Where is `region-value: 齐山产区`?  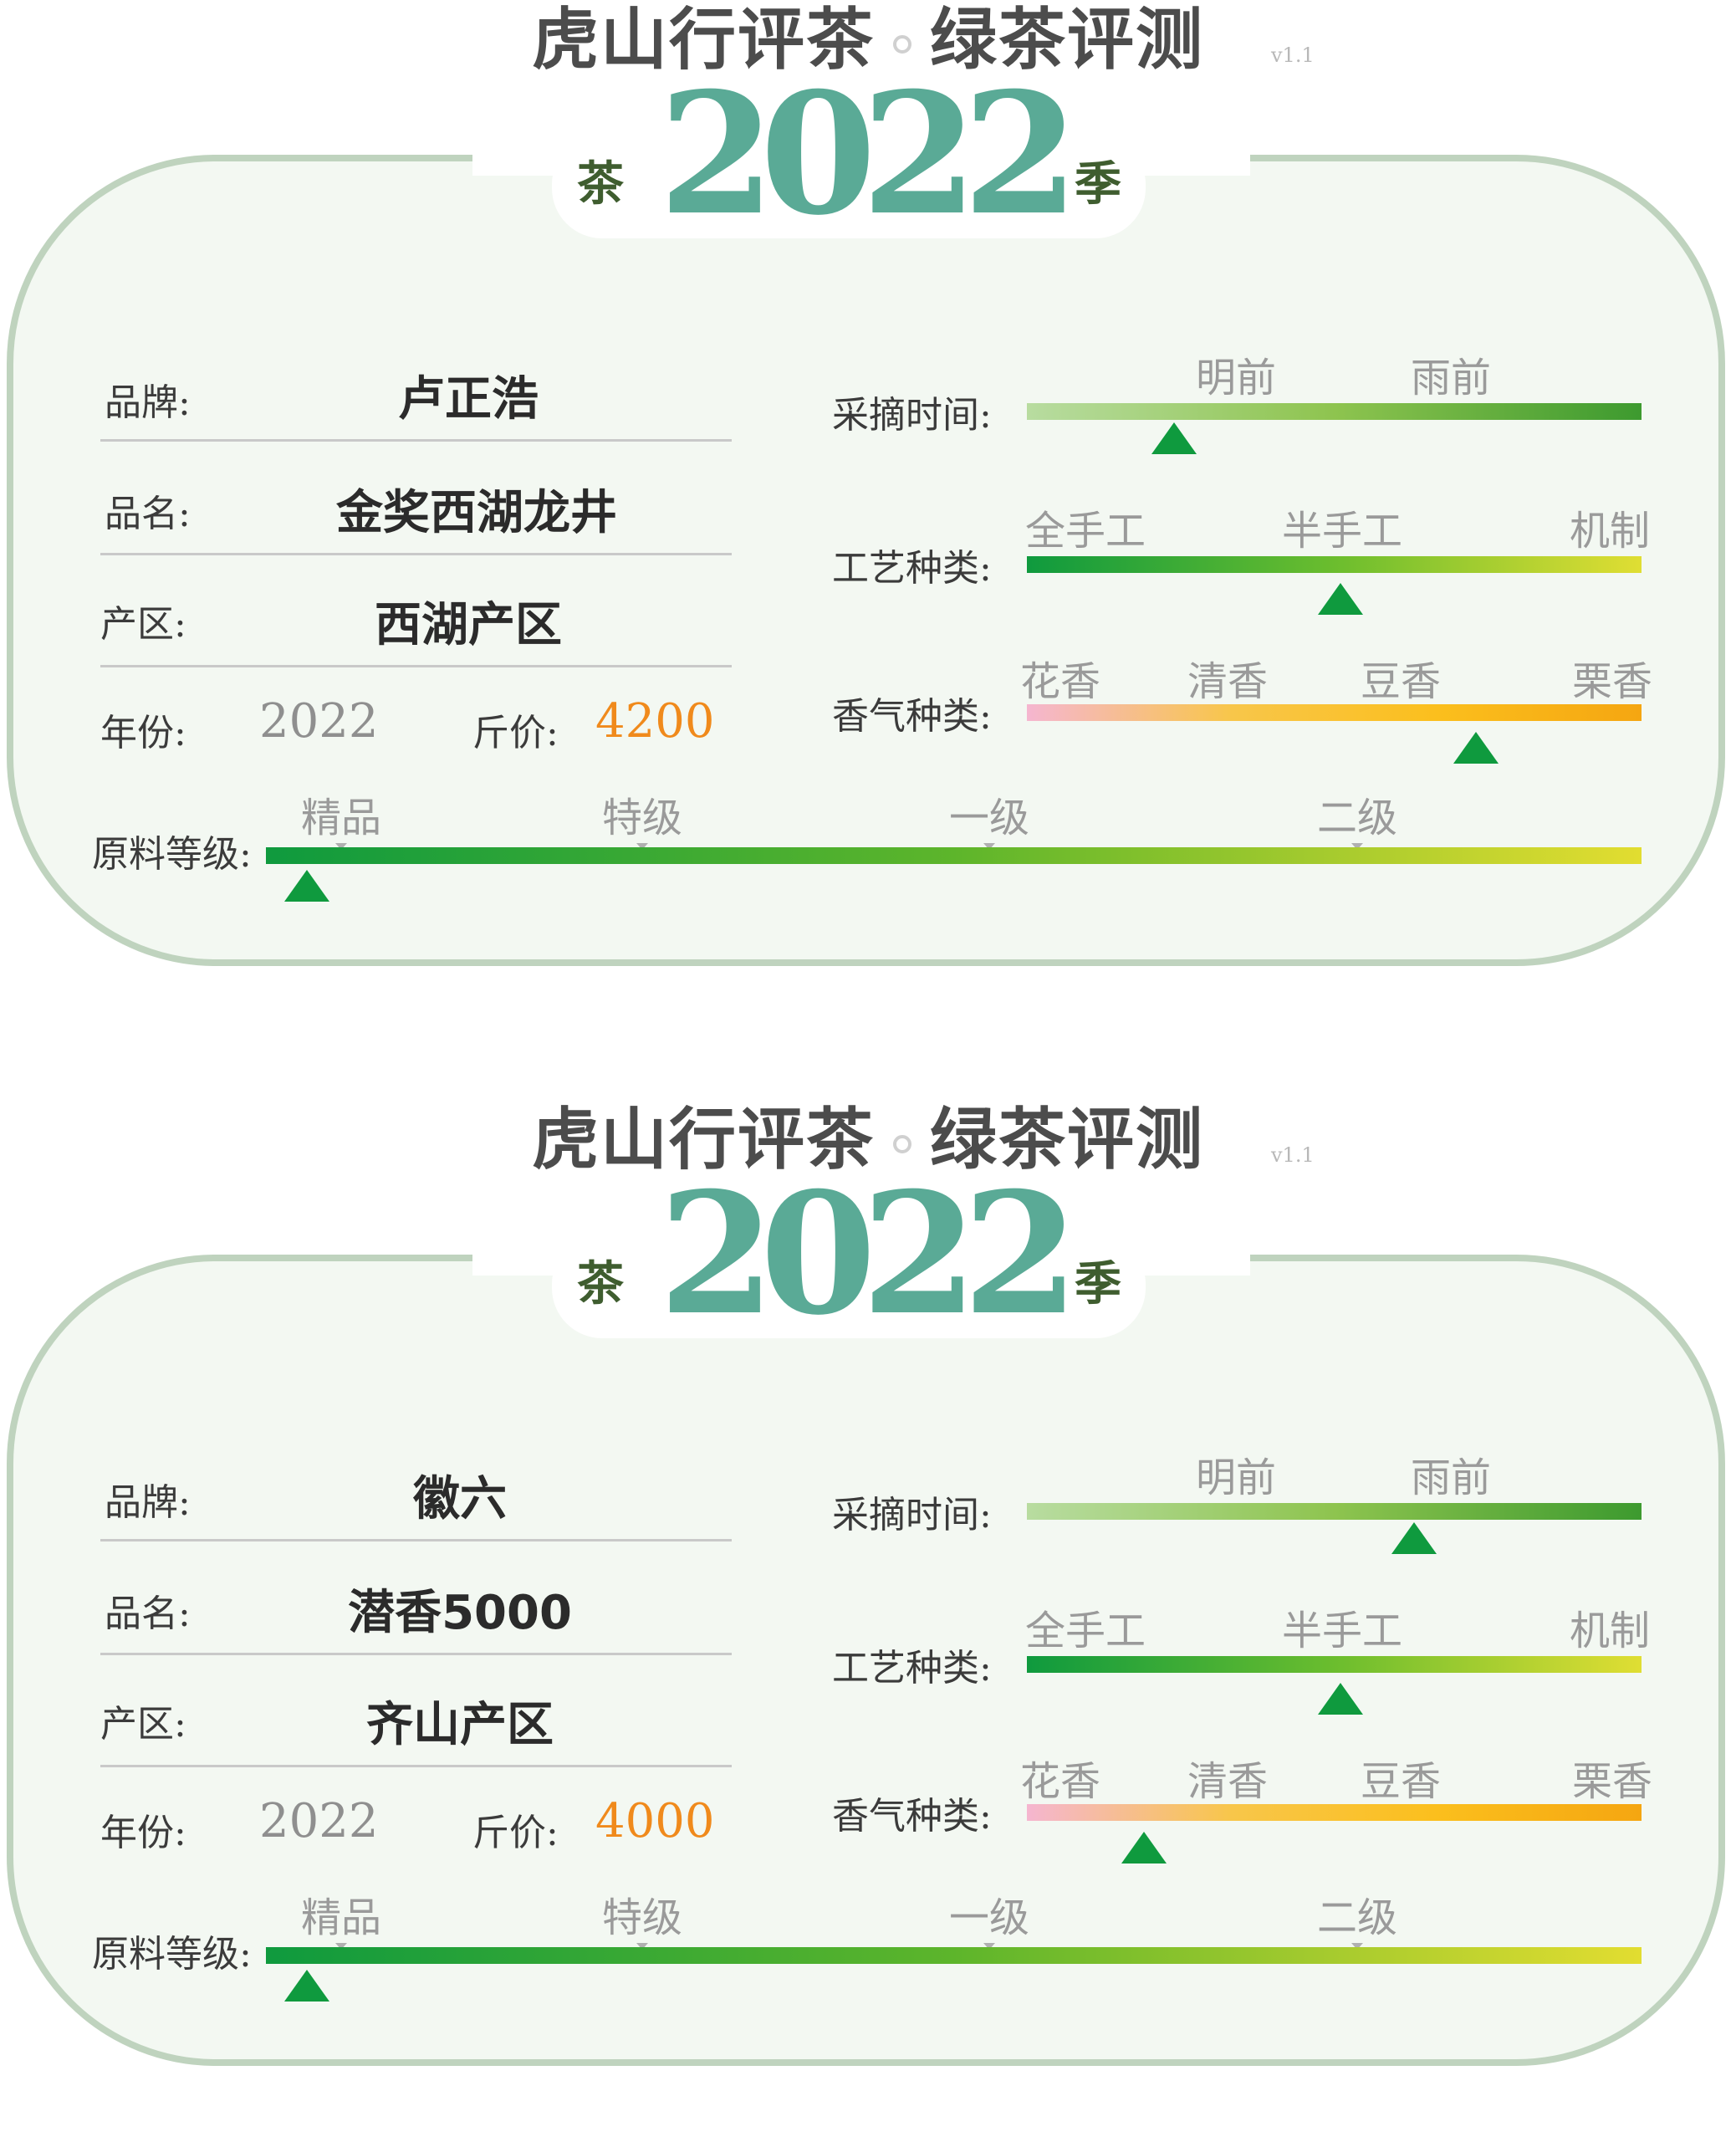 region-value: 齐山产区 is located at coordinates (460, 1725).